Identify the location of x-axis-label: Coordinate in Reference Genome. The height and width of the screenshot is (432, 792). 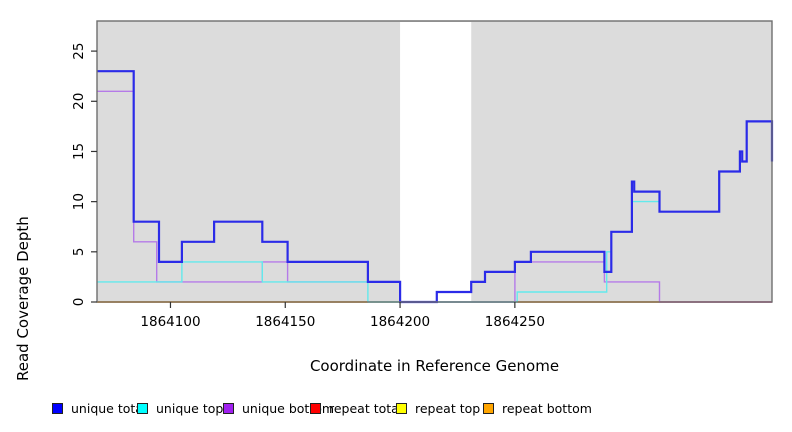
(434, 366).